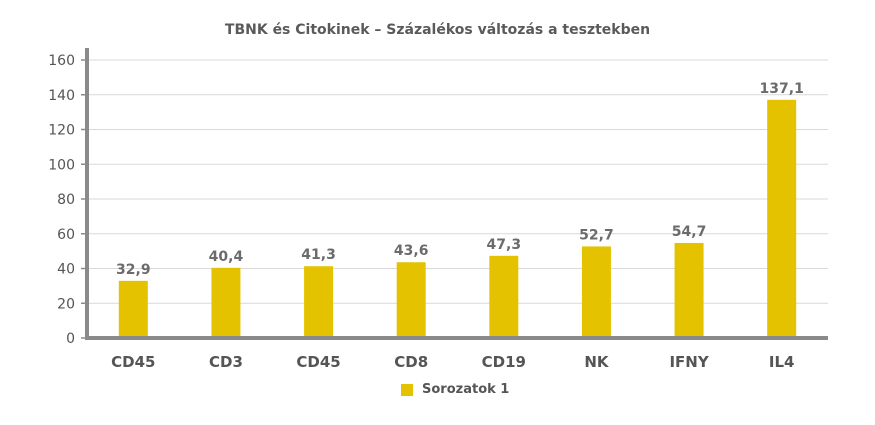 This screenshot has width=875, height=425. I want to click on legend: Sorozatok 1, so click(455, 389).